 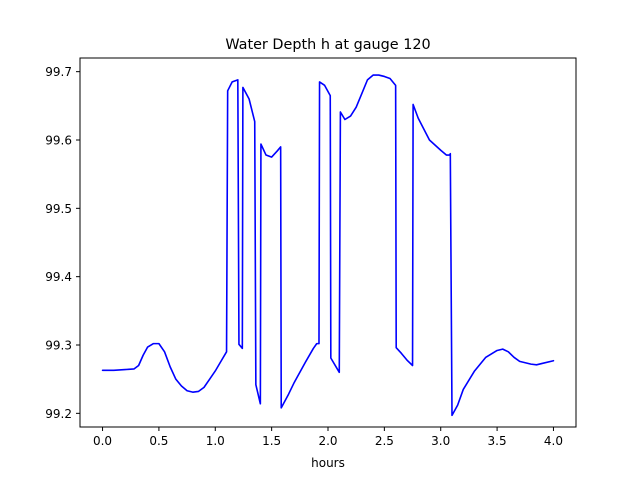 What do you see at coordinates (158, 441) in the screenshot?
I see `x-tick-label: 0.5` at bounding box center [158, 441].